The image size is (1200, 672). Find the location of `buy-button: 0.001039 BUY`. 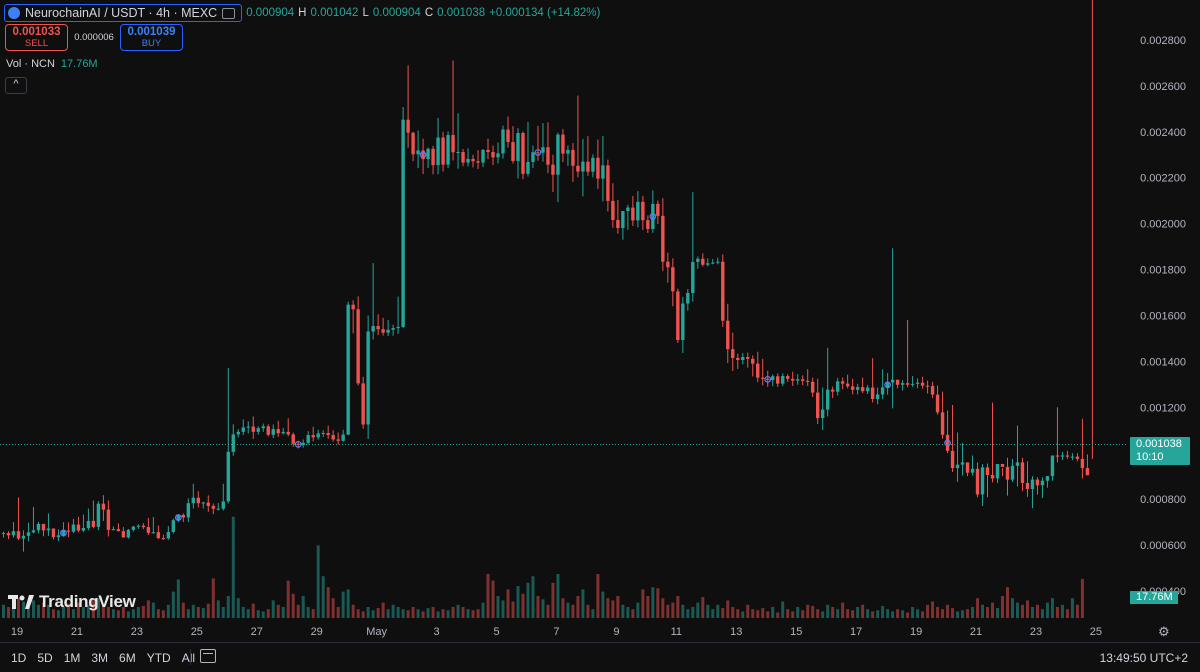

buy-button: 0.001039 BUY is located at coordinates (151, 37).